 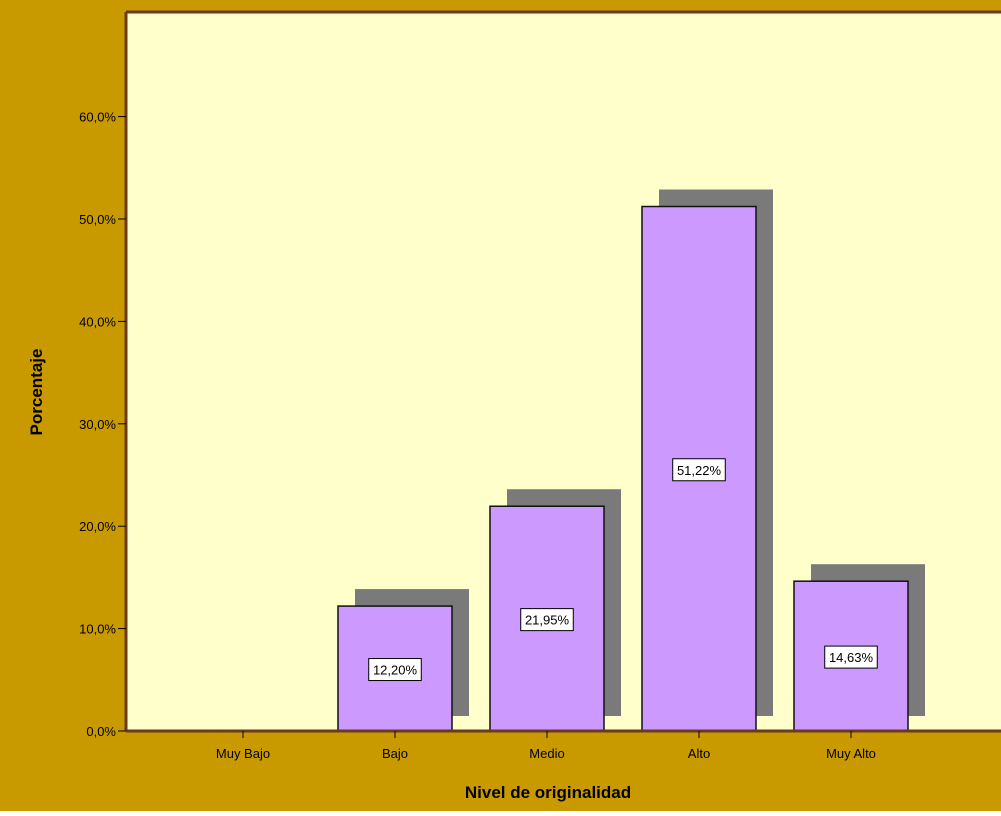 I want to click on y-tick-label: 10,0%, so click(x=97, y=629).